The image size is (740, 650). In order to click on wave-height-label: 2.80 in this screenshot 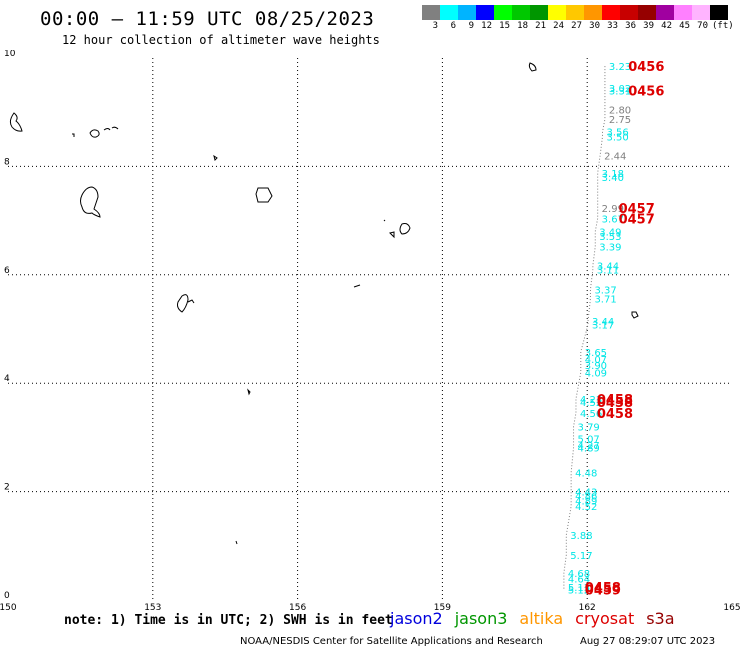, I will do `click(620, 110)`.